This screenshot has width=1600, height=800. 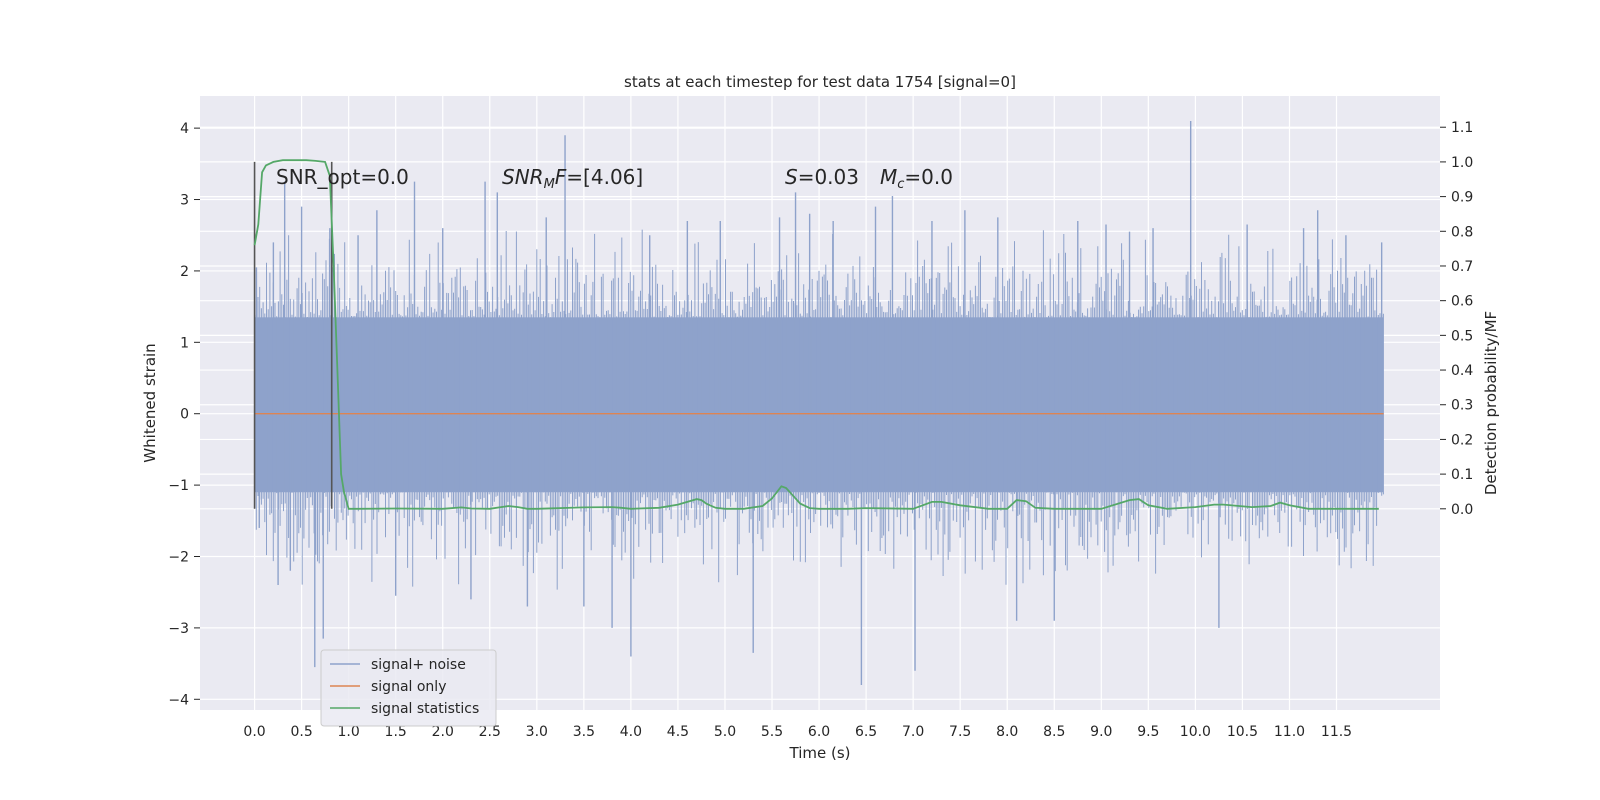 What do you see at coordinates (178, 700) in the screenshot?
I see `y-tick-label: −4` at bounding box center [178, 700].